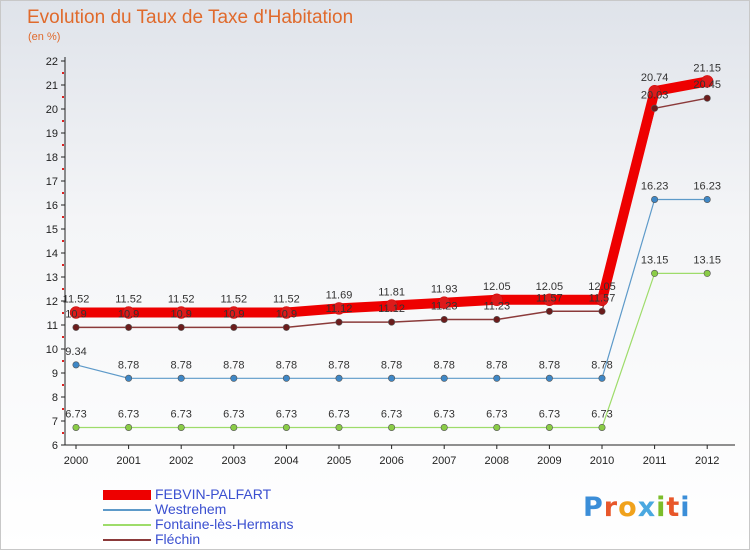  I want to click on data-label: 11.93, so click(444, 290).